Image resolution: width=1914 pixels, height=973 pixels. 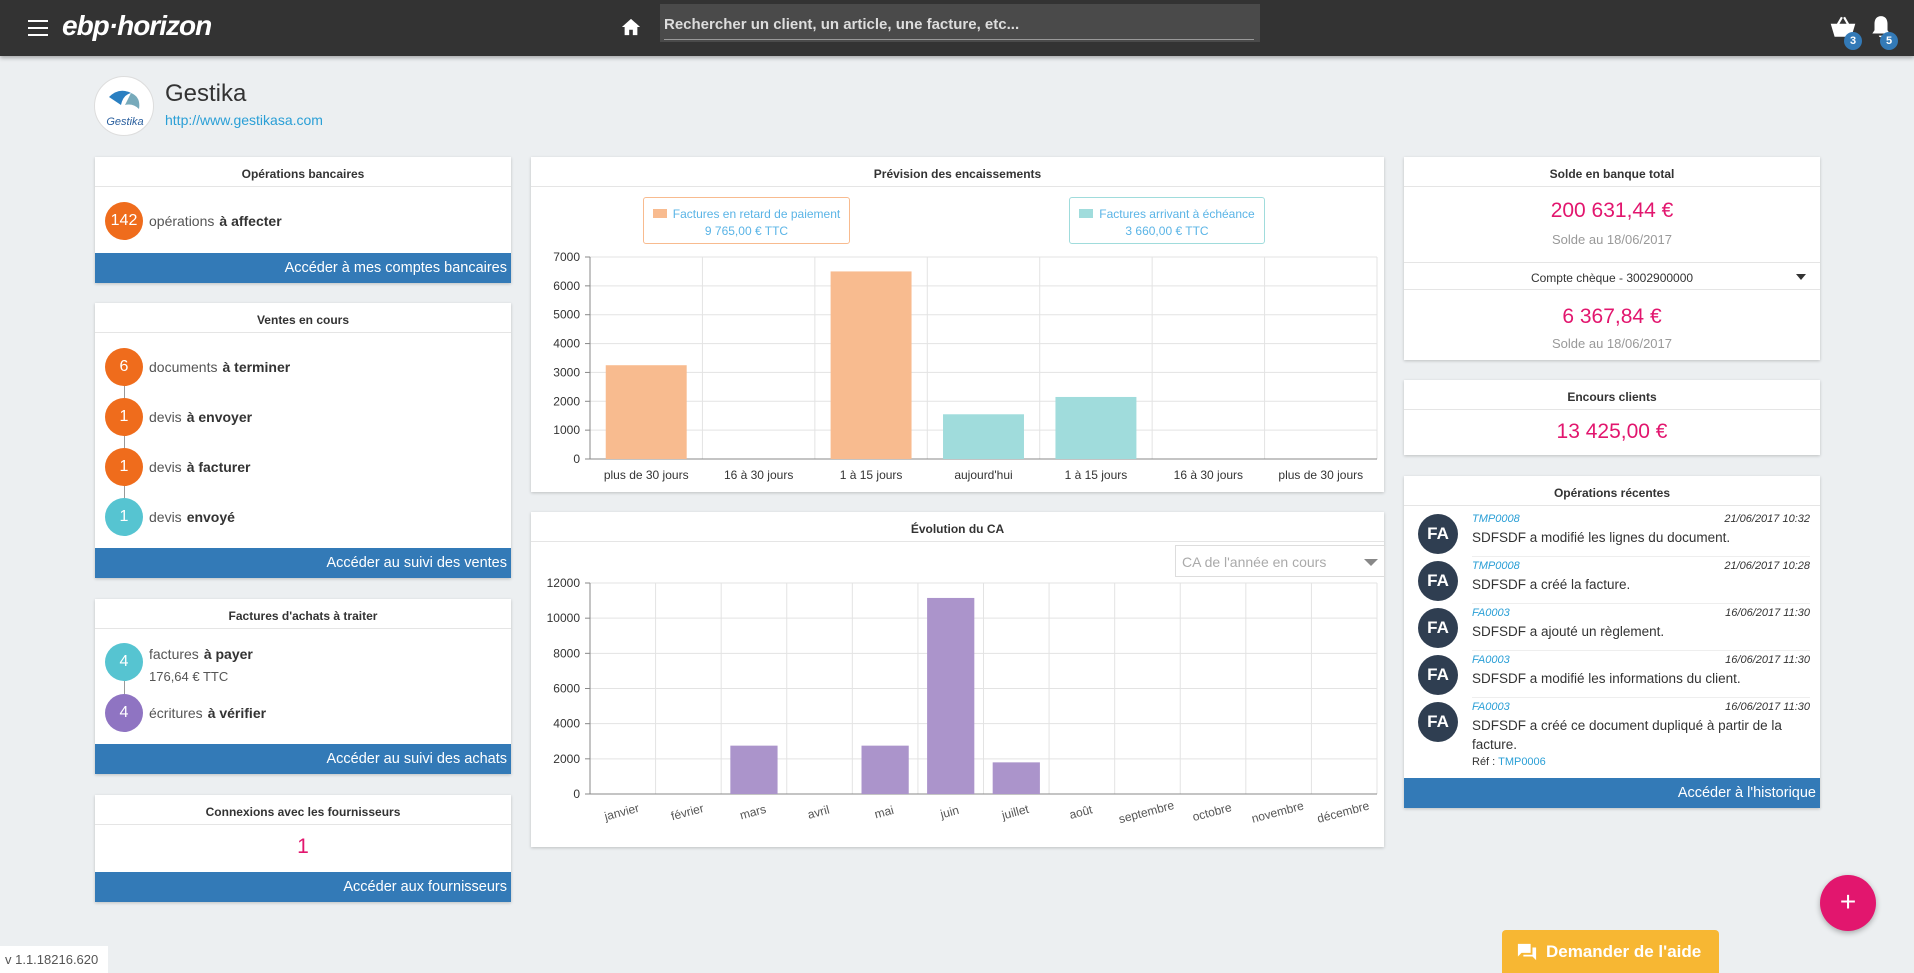 What do you see at coordinates (1612, 431) in the screenshot?
I see `outstanding-amount: 13 425,00 €` at bounding box center [1612, 431].